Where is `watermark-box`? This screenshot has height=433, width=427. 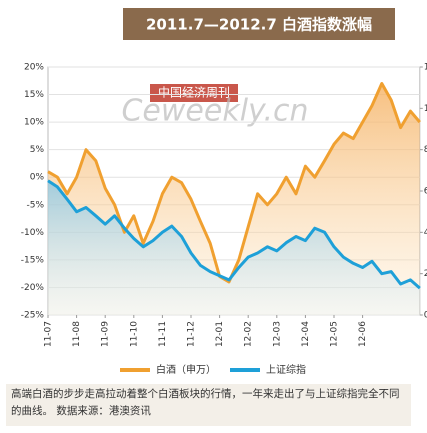 watermark-box is located at coordinates (194, 93).